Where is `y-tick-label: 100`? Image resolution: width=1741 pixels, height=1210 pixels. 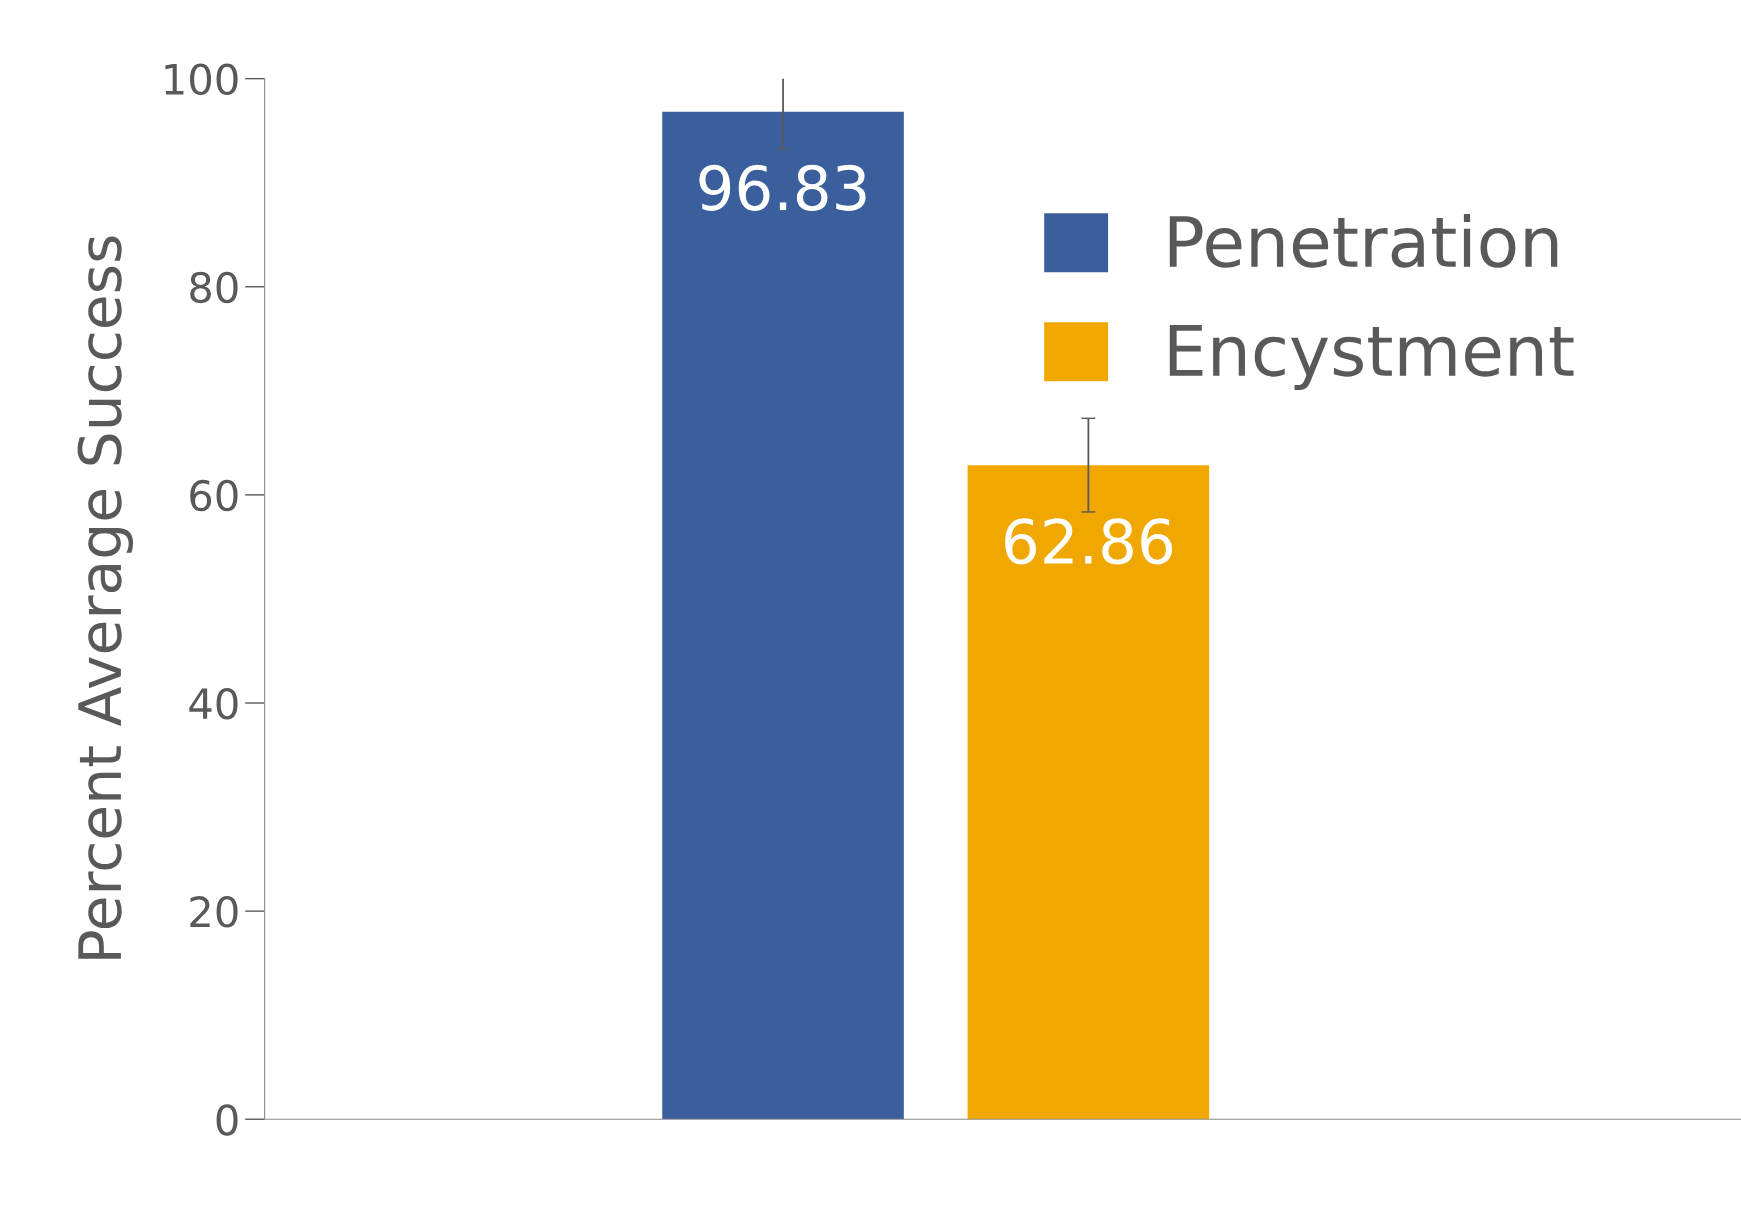 y-tick-label: 100 is located at coordinates (201, 79).